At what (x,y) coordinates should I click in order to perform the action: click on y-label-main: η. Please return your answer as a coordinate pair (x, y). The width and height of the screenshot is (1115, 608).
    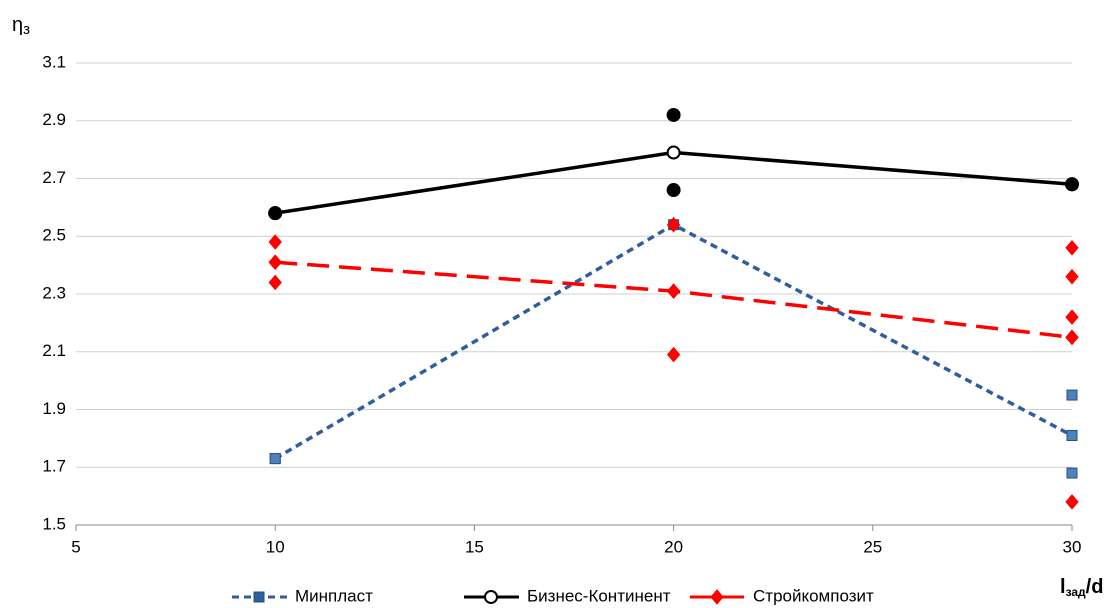
    Looking at the image, I should click on (17, 25).